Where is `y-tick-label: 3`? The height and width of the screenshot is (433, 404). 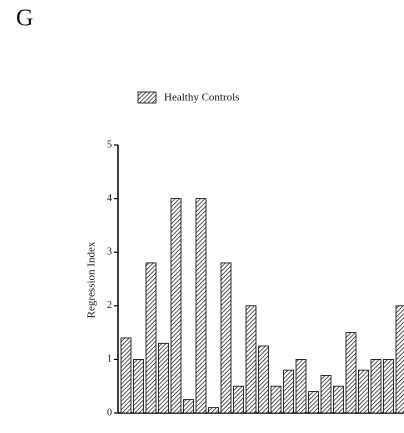
y-tick-label: 3 is located at coordinates (109, 251).